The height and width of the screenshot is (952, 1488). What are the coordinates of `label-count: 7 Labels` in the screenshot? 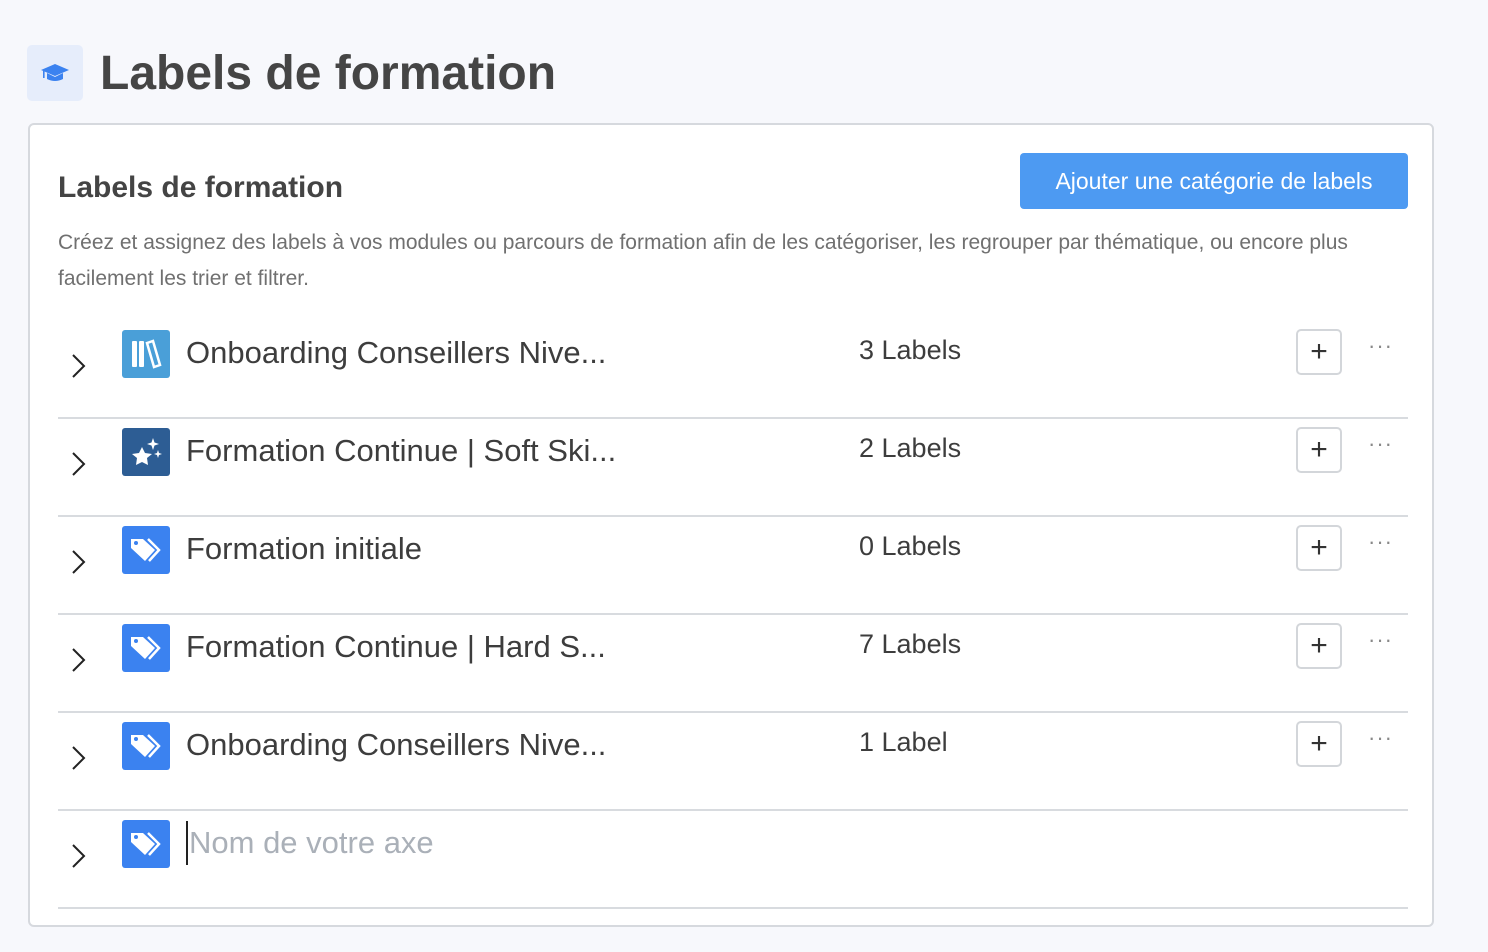 It's located at (910, 644).